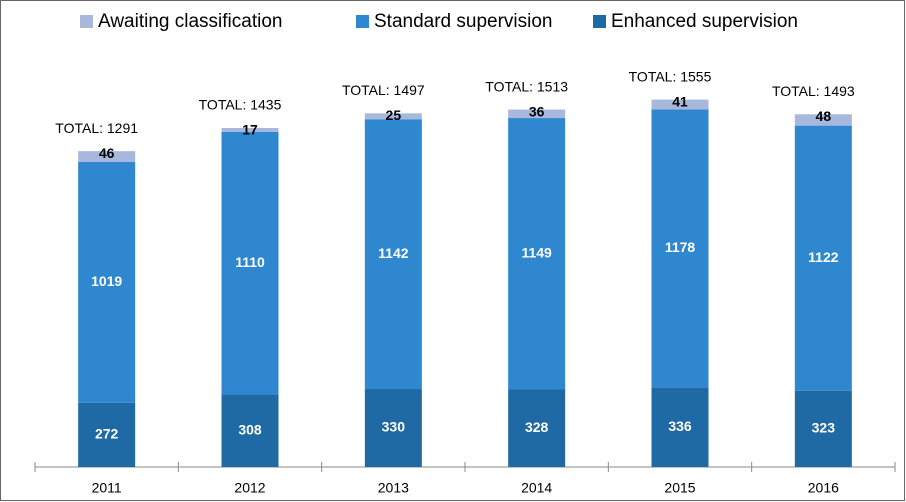 The image size is (906, 502). I want to click on value-label: 330, so click(394, 427).